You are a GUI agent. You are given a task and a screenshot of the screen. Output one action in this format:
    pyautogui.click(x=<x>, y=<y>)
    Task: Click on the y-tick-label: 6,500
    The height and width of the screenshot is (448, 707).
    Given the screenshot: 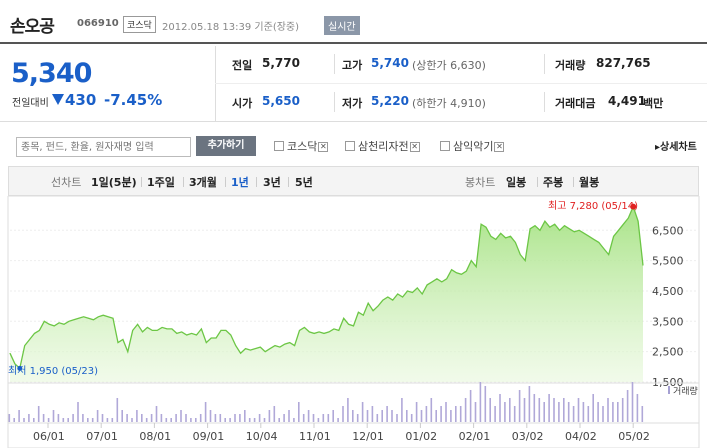 What is the action you would take?
    pyautogui.click(x=668, y=230)
    